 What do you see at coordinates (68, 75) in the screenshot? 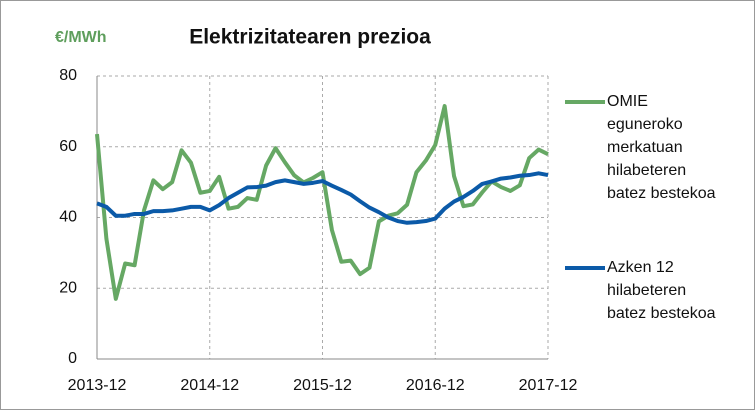
I see `y-tick-label: 80` at bounding box center [68, 75].